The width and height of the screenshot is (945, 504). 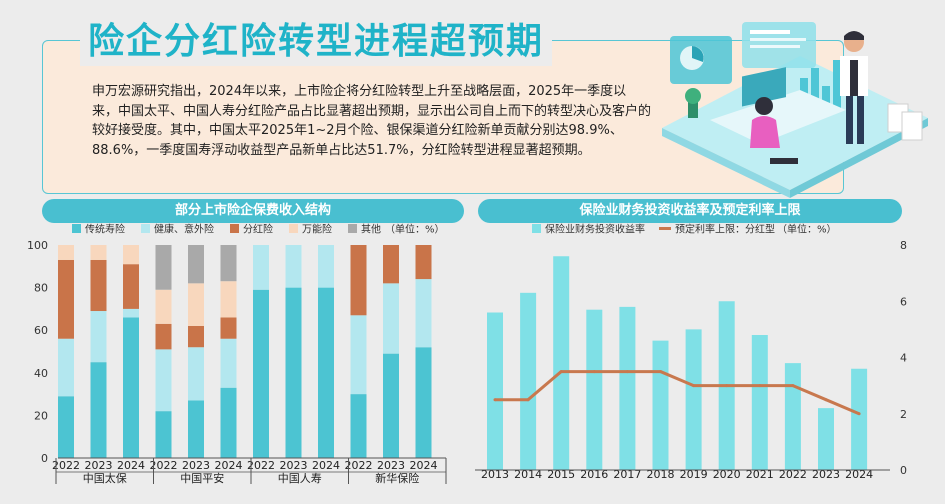 I want to click on x-company-label: 中国平安, so click(x=202, y=478).